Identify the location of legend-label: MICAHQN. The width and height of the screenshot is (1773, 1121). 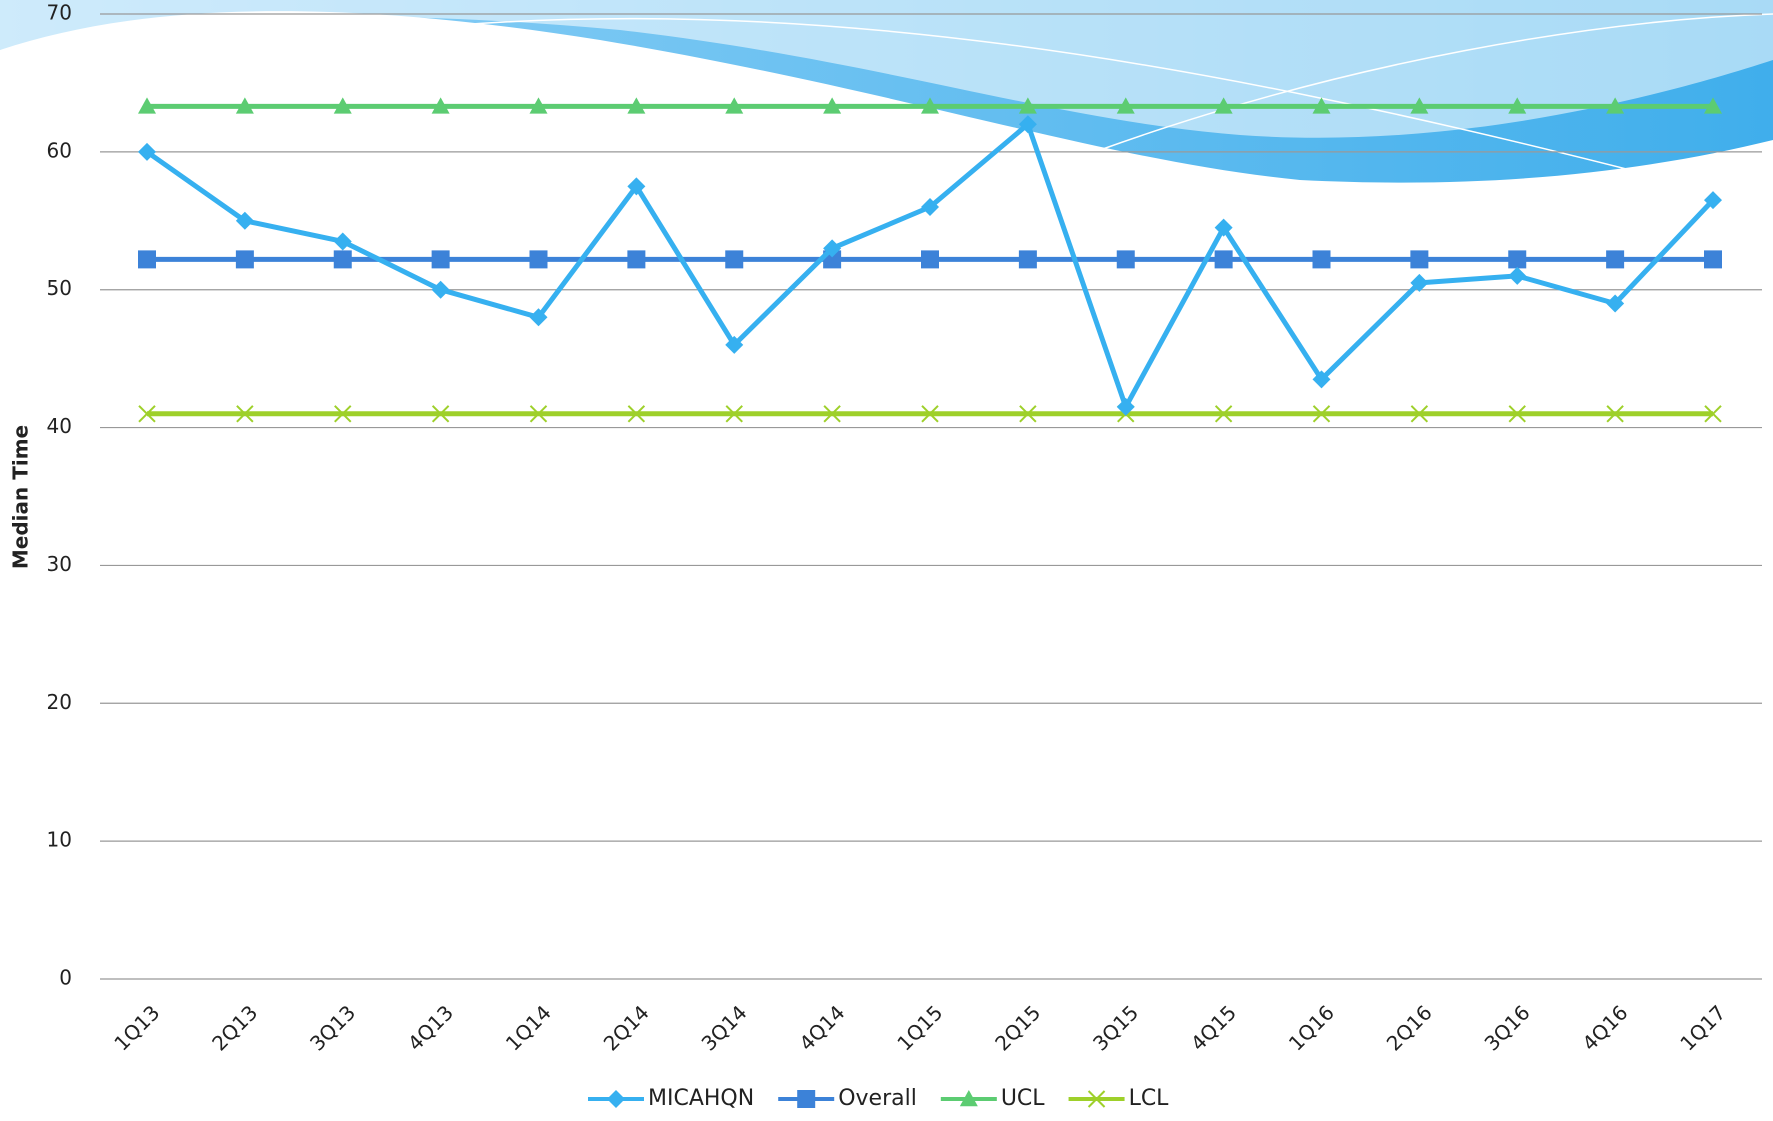
(701, 1098).